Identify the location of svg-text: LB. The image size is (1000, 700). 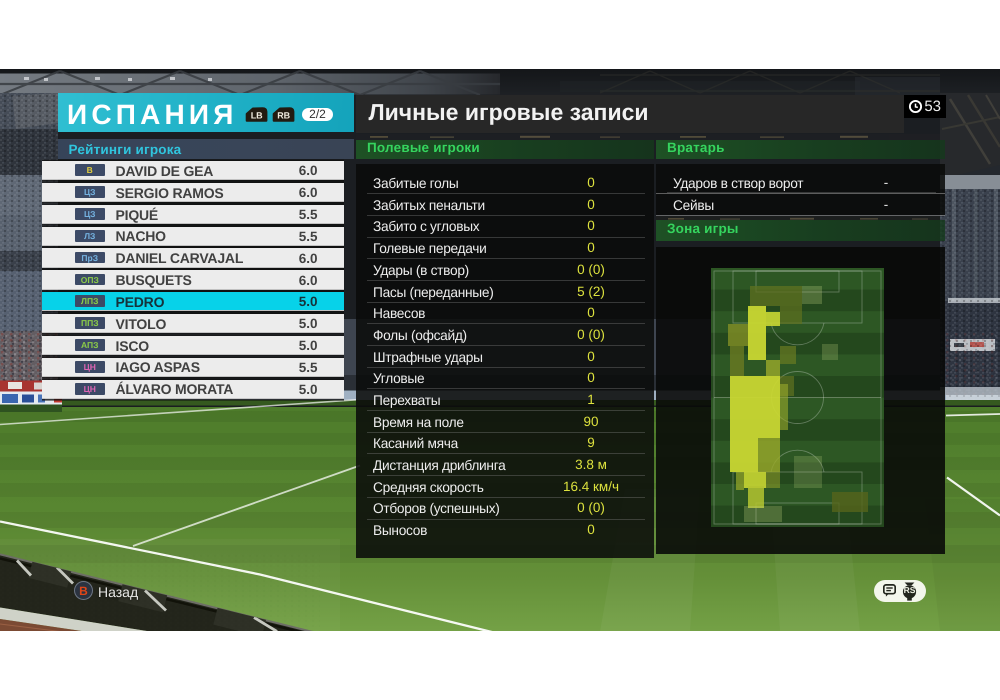
(257, 116).